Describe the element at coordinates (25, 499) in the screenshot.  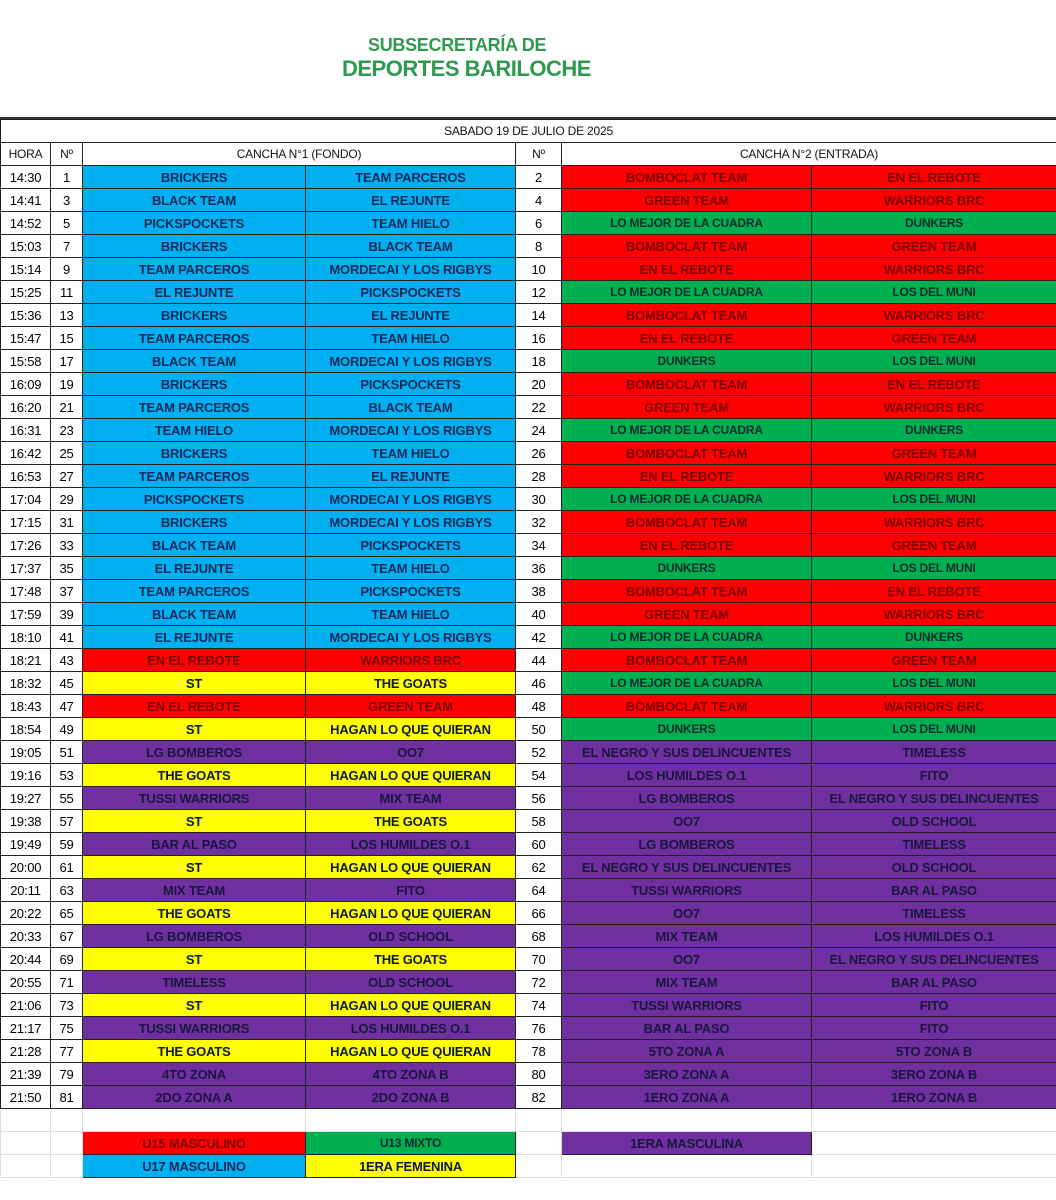
I see `time-cell: 17:04` at that location.